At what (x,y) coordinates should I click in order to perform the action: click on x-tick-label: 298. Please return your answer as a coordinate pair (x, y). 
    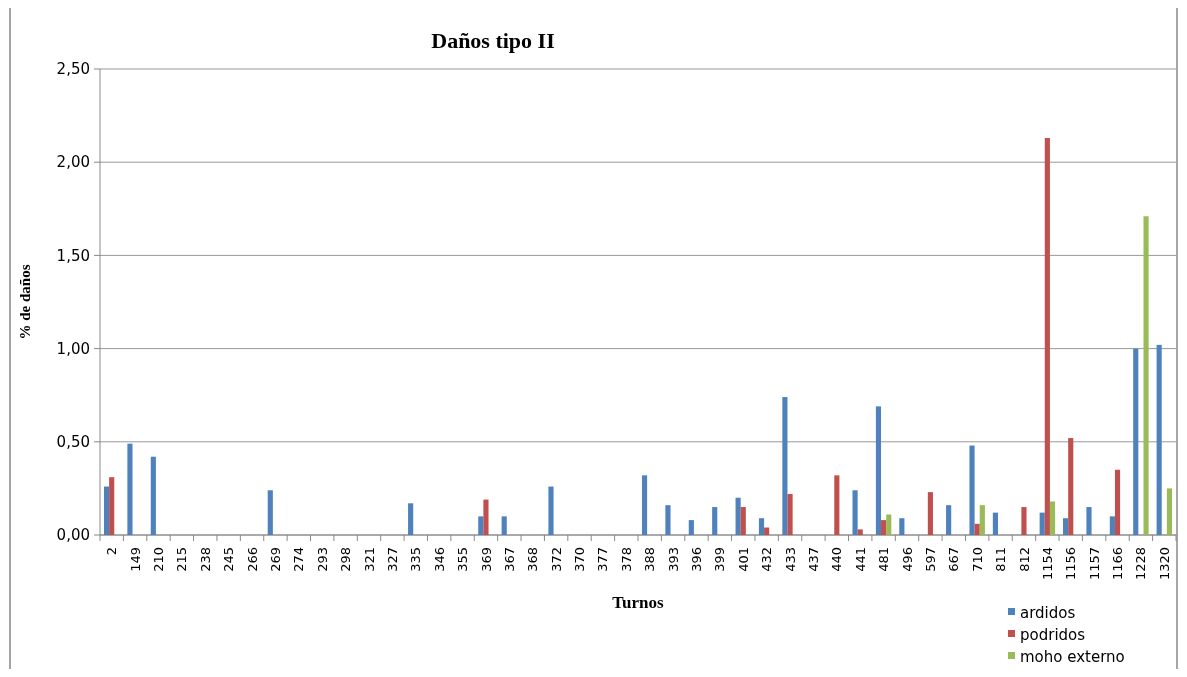
    Looking at the image, I should click on (346, 559).